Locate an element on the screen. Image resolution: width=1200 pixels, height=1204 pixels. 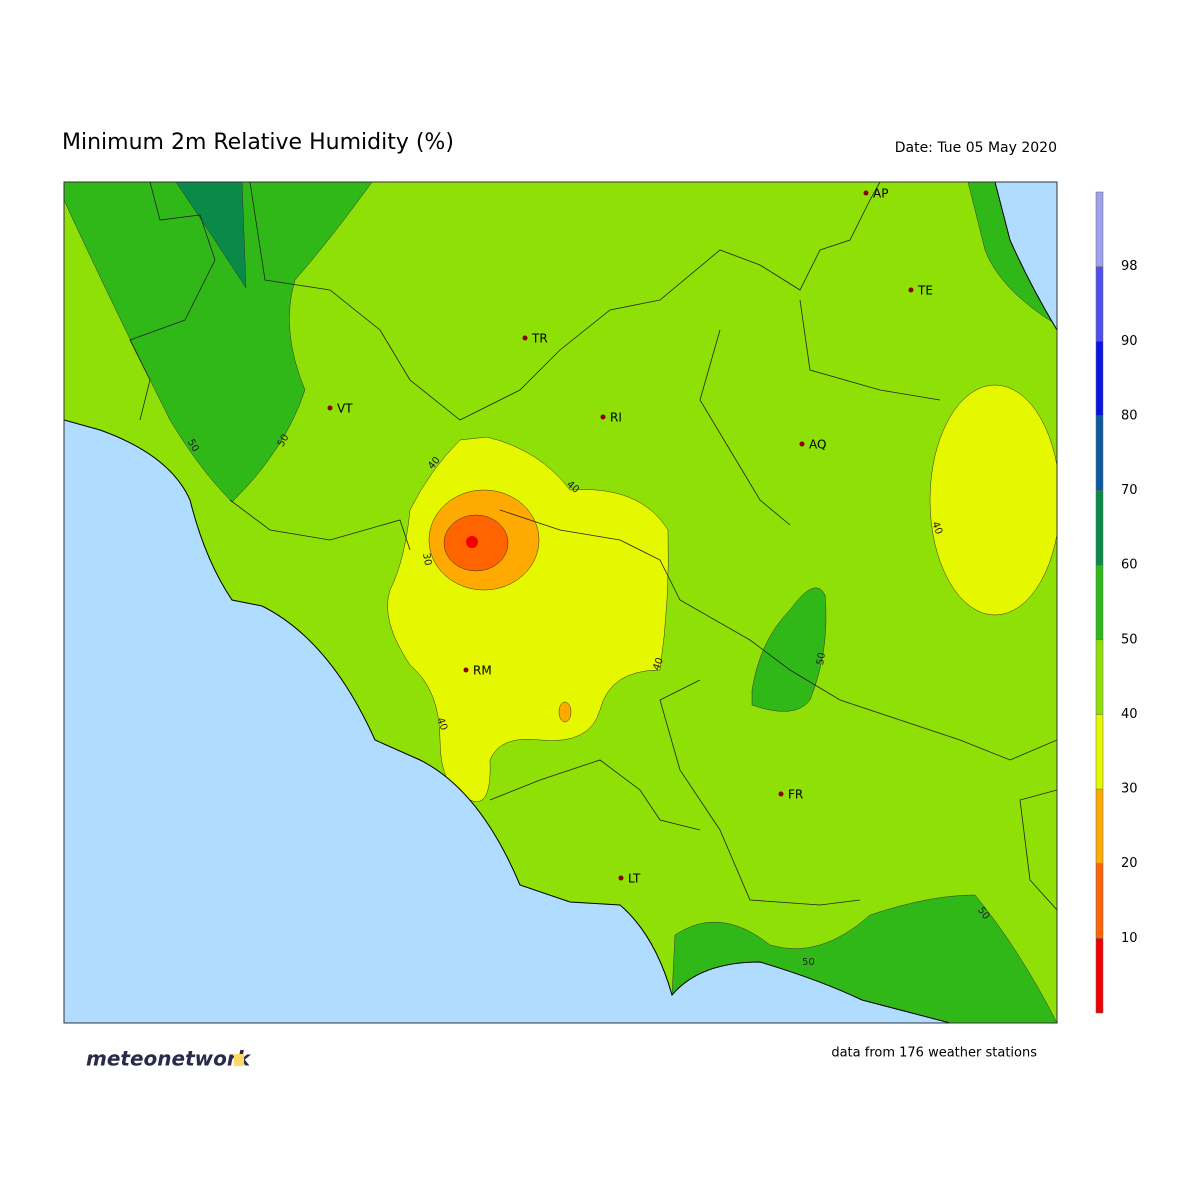
city-label: FR is located at coordinates (795, 795).